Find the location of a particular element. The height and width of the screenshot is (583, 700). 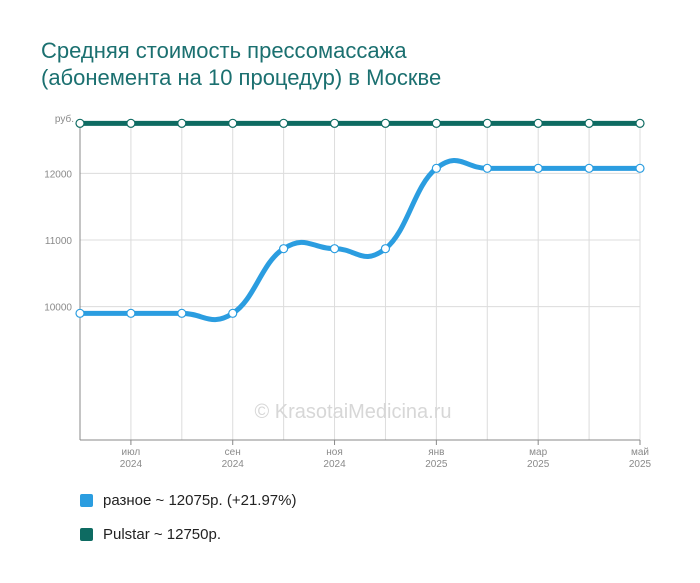

chart-title-line-1: Средняя стоимость прессомассажа is located at coordinates (224, 50).